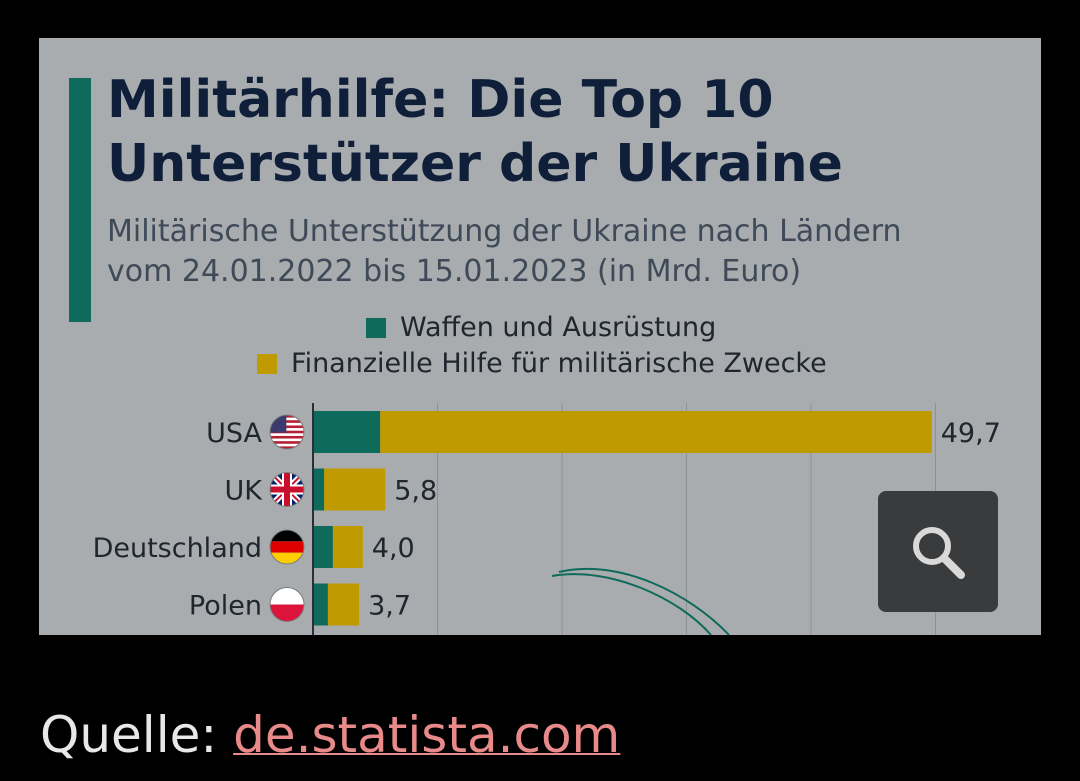 The width and height of the screenshot is (1080, 781). Describe the element at coordinates (287, 604) in the screenshot. I see `poland-flag-icon` at that location.